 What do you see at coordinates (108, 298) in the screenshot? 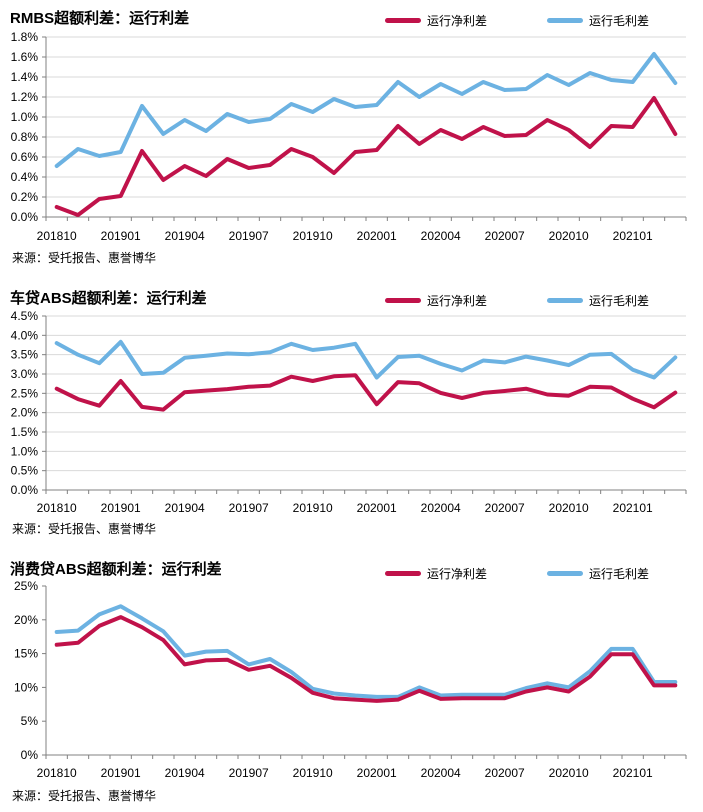
I see `chart-title: 车贷ABS超额利差：运行利差` at bounding box center [108, 298].